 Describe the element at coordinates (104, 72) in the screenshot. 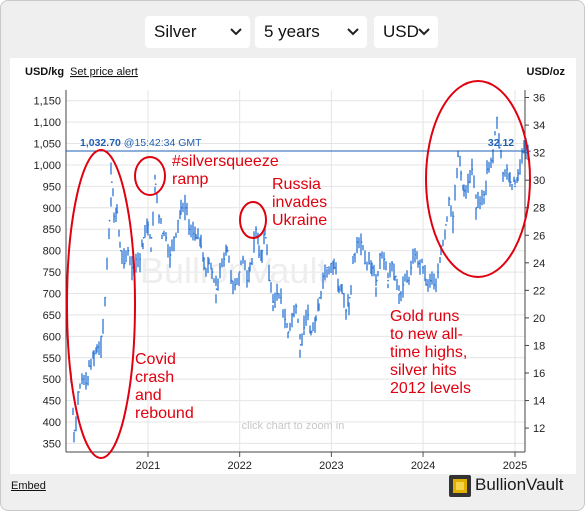

I see `set-price-alert-link: Set price alert` at that location.